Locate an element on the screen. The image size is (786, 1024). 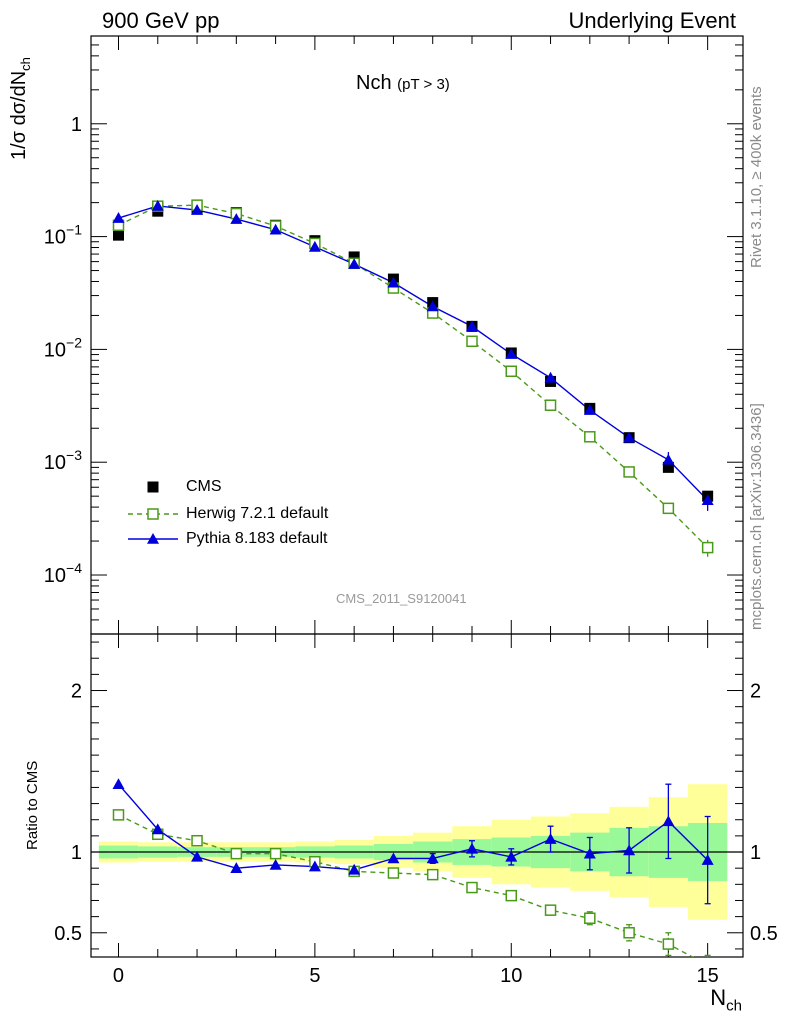
collision-label: 900 GeV pp is located at coordinates (161, 20).